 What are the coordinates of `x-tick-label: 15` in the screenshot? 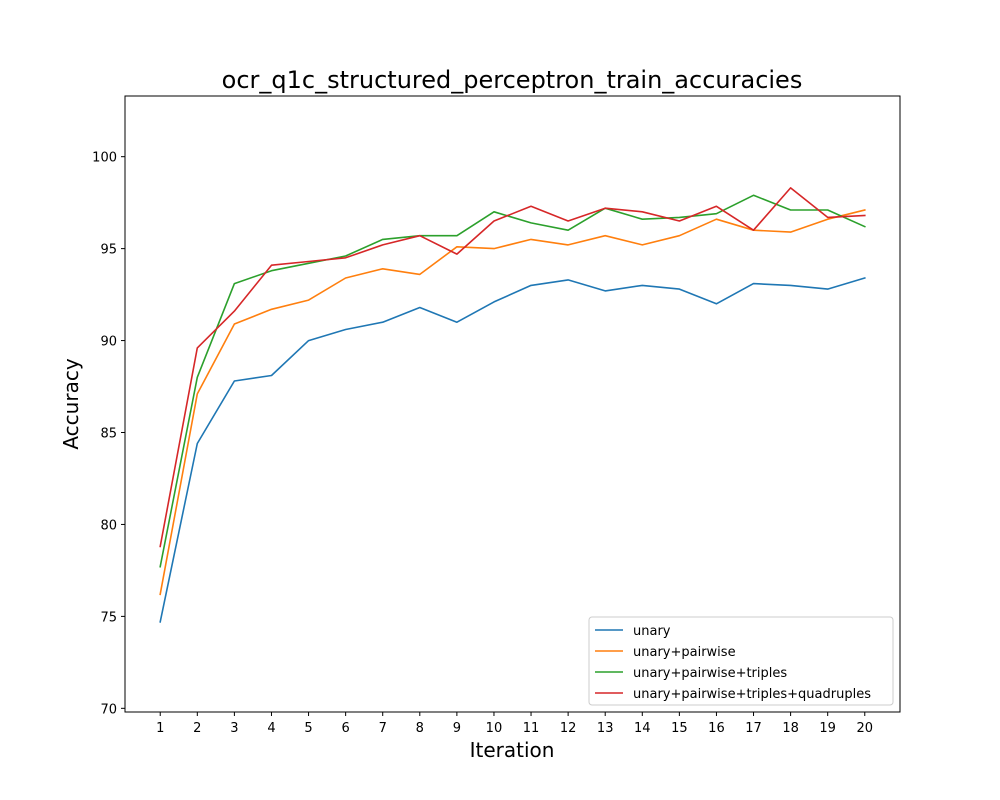 It's located at (679, 728).